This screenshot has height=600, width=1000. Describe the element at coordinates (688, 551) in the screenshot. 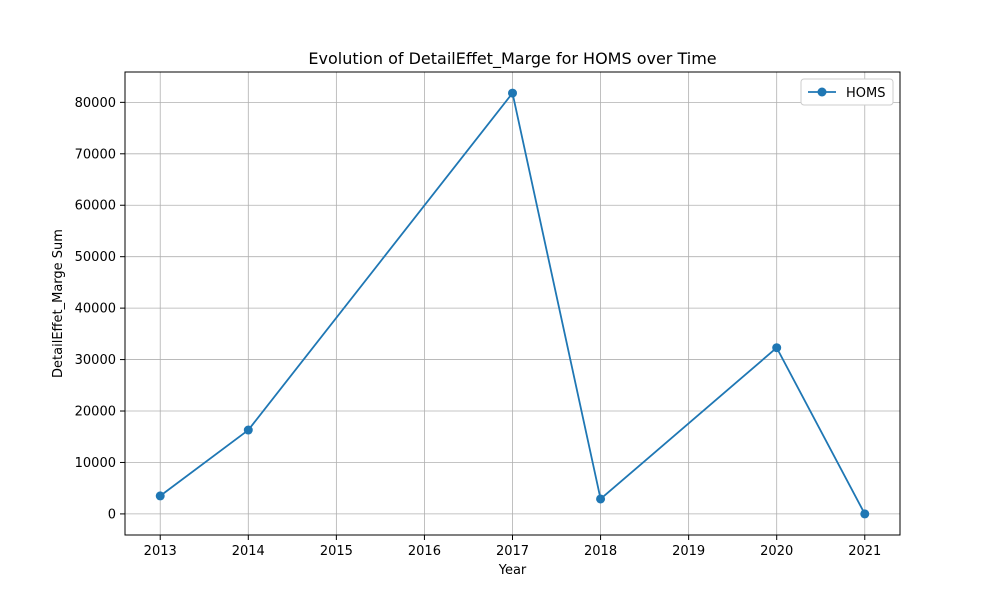

I see `x-tick-label: 2019` at that location.